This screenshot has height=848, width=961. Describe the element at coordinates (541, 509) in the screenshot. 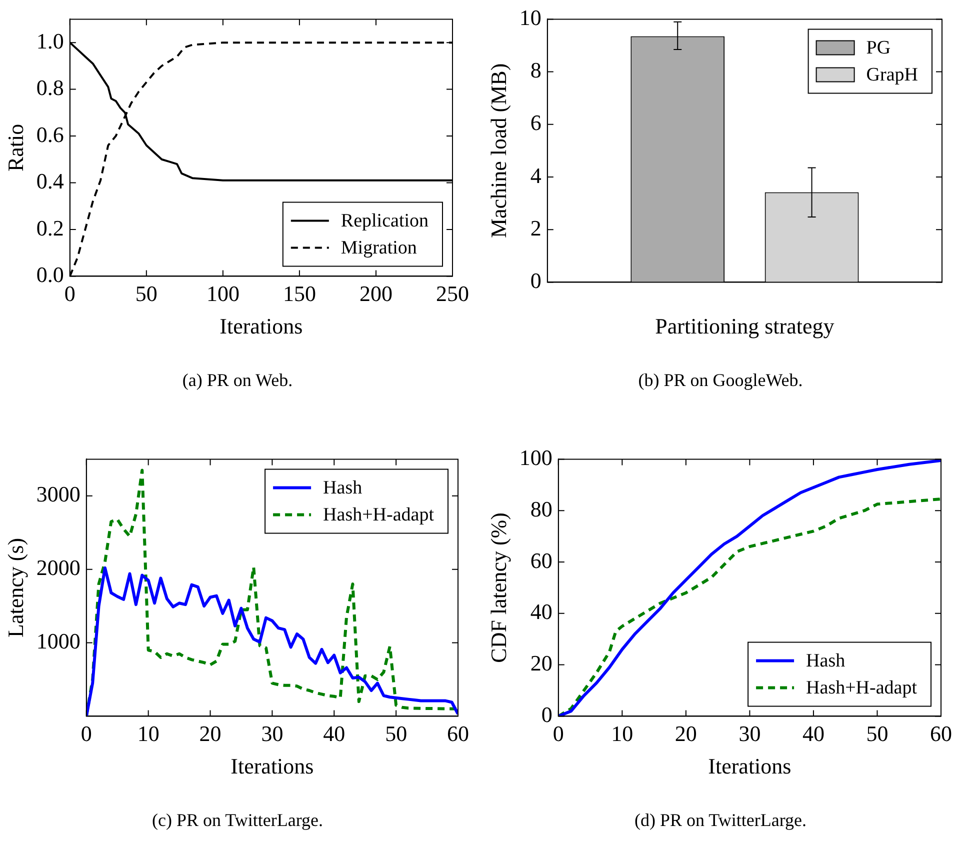

I see `y-tick-label: 80` at that location.